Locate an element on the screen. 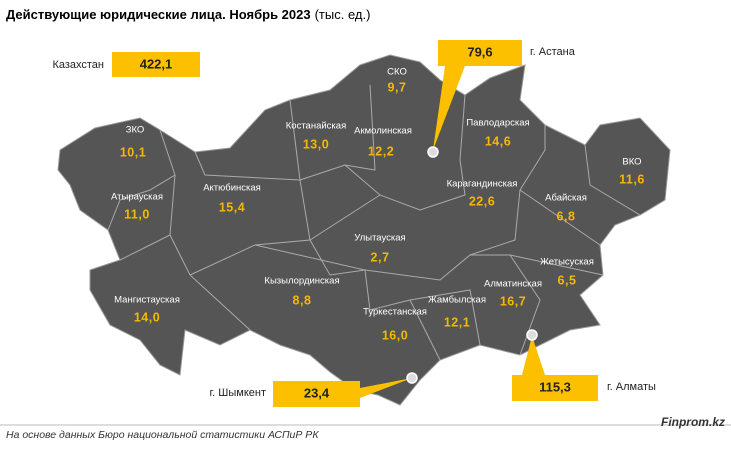 This screenshot has width=731, height=450. region-name: ВКО is located at coordinates (631, 162).